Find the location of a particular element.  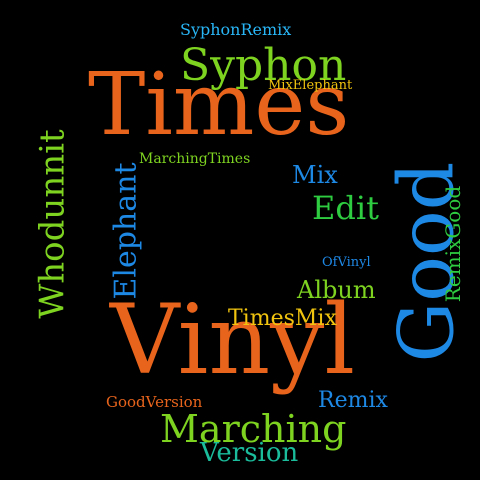

word-syphonremix: SyphonRemix is located at coordinates (236, 29).